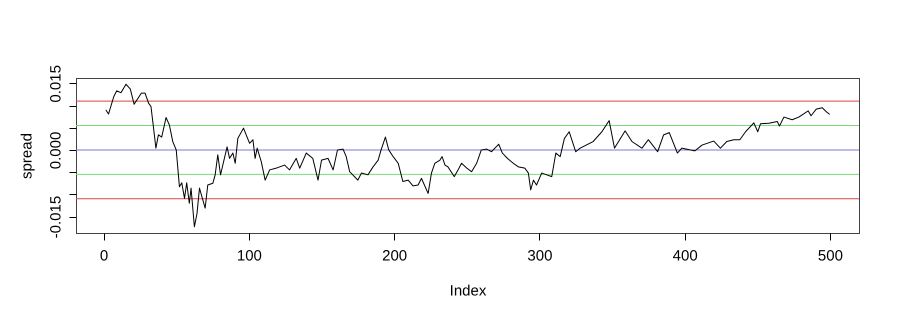 Image resolution: width=900 pixels, height=331 pixels. What do you see at coordinates (104, 256) in the screenshot?
I see `x-tick-label: 0` at bounding box center [104, 256].